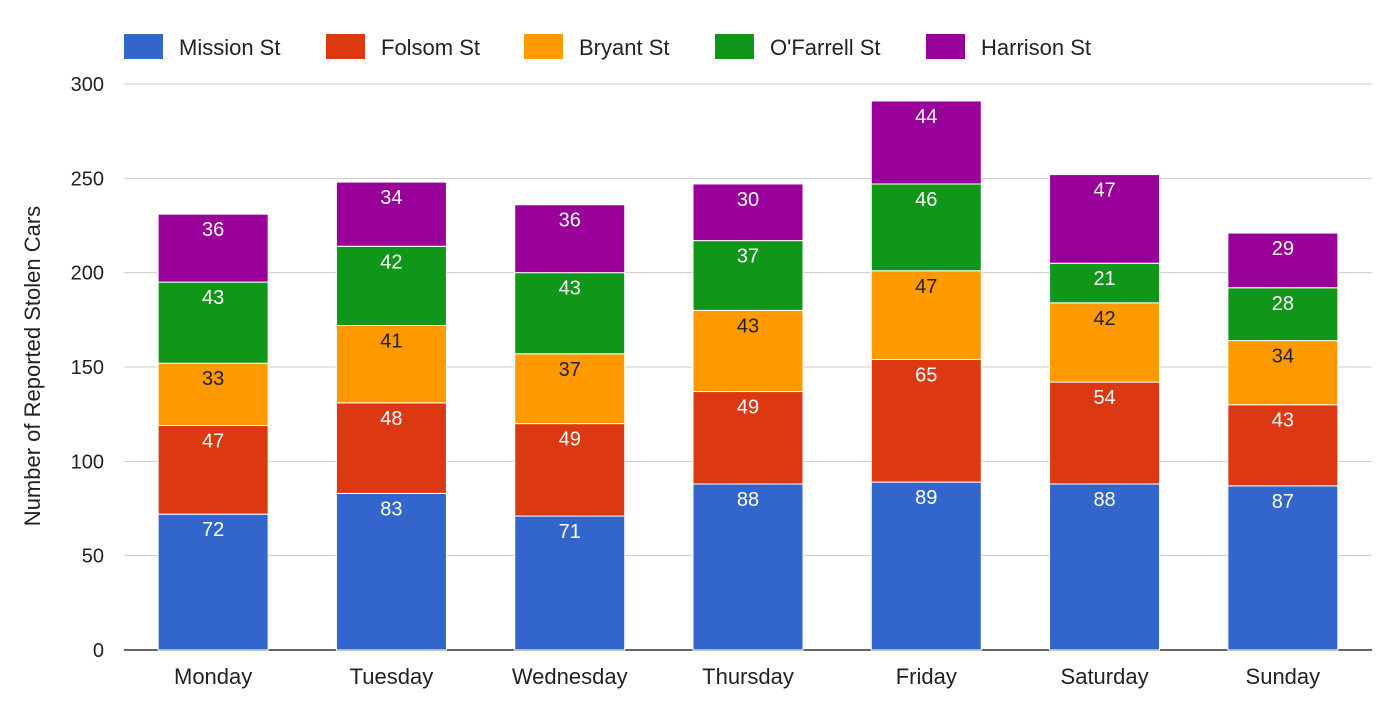 Image resolution: width=1400 pixels, height=709 pixels. What do you see at coordinates (213, 379) in the screenshot?
I see `data-label-bryant-st-monday: 33` at bounding box center [213, 379].